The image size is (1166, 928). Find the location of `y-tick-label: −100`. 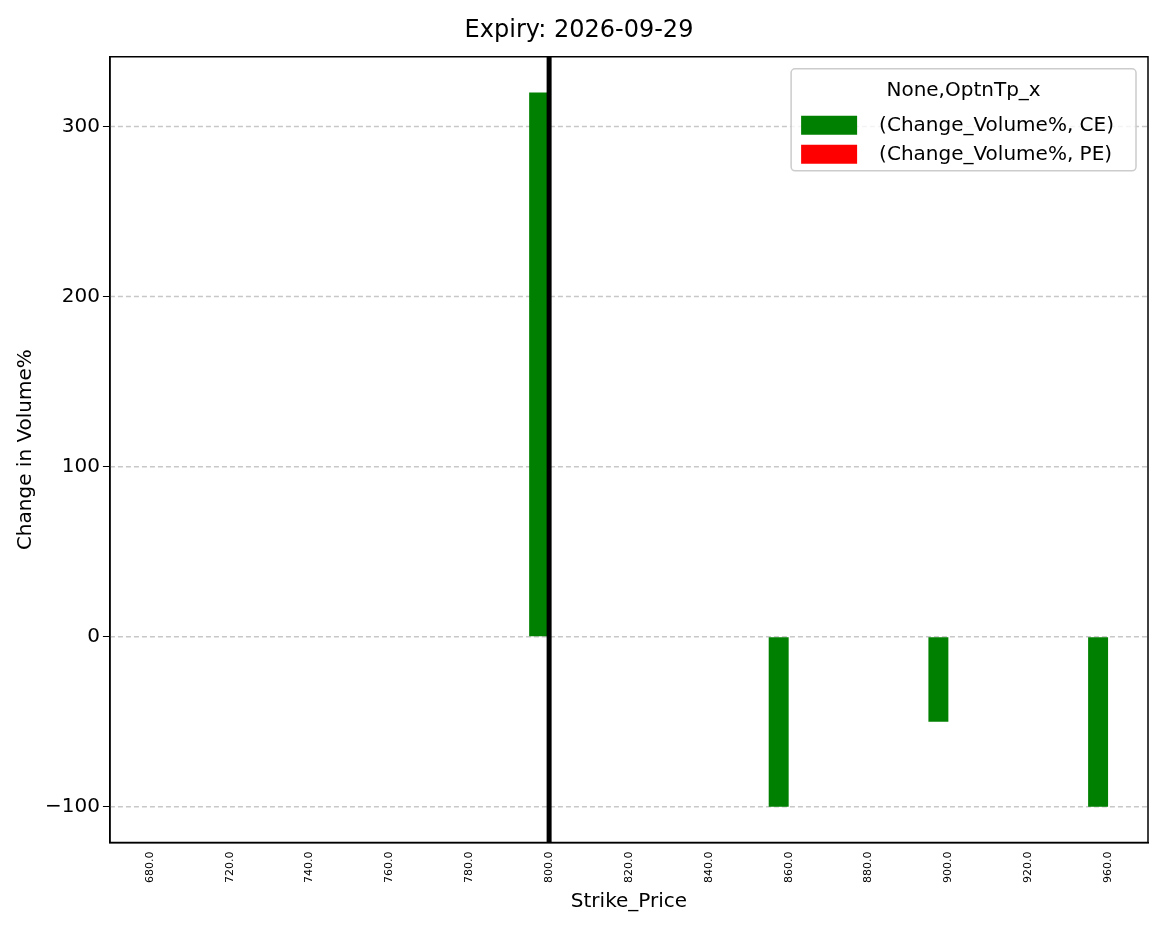

y-tick-label: −100 is located at coordinates (72, 805).